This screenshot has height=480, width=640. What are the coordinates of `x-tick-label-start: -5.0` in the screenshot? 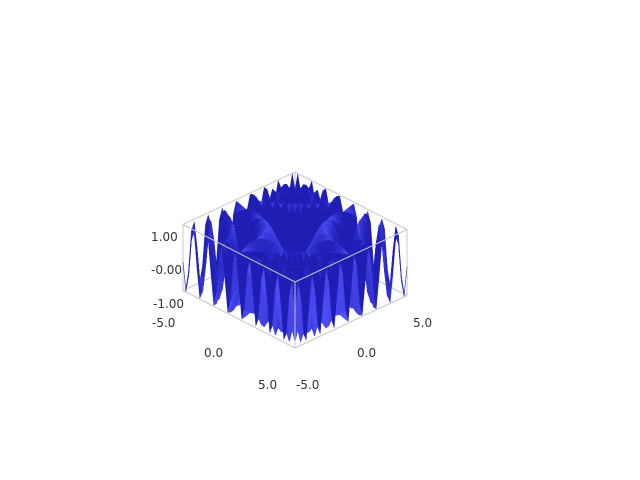 It's located at (163, 323).